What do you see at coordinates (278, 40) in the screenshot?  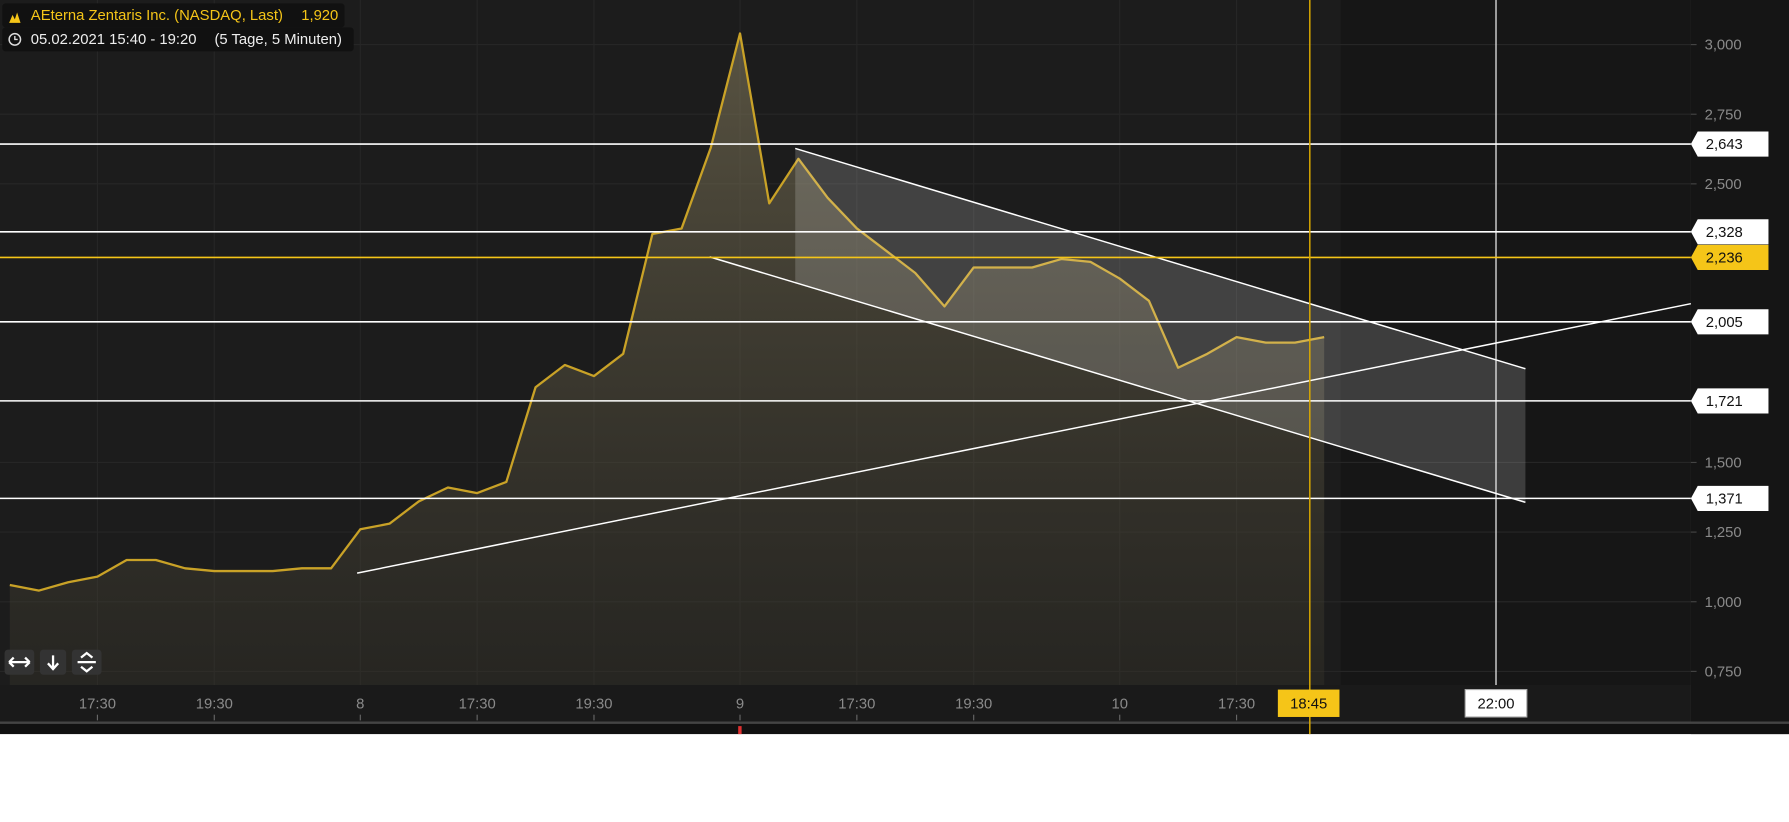 I see `chart-period: (5 Tage, 5 Minuten)` at bounding box center [278, 40].